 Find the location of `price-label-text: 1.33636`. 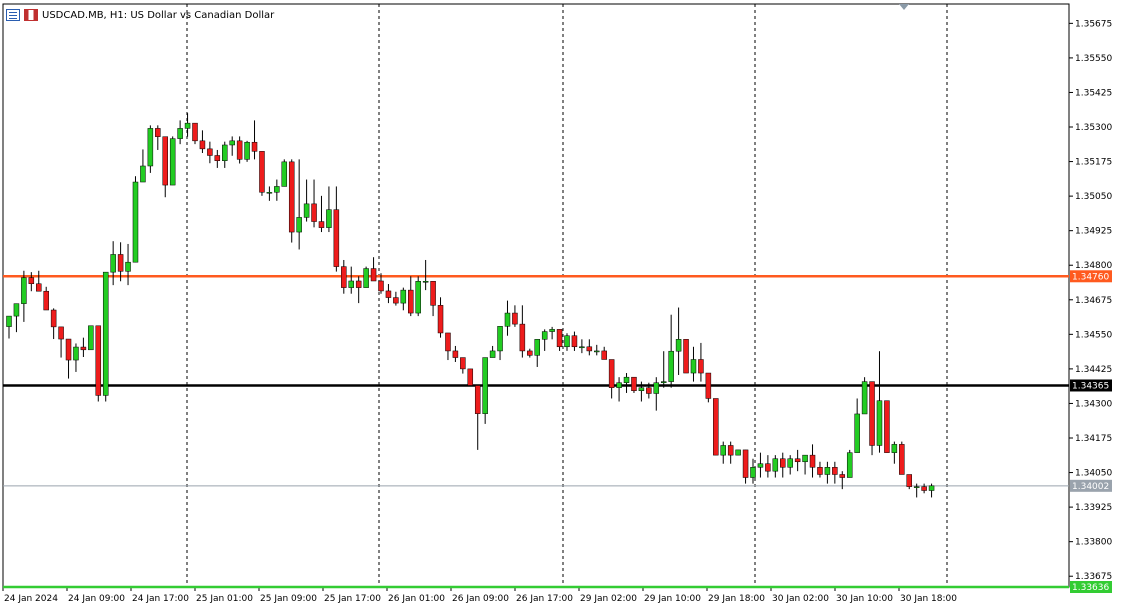

price-label-text: 1.33636 is located at coordinates (1090, 588).